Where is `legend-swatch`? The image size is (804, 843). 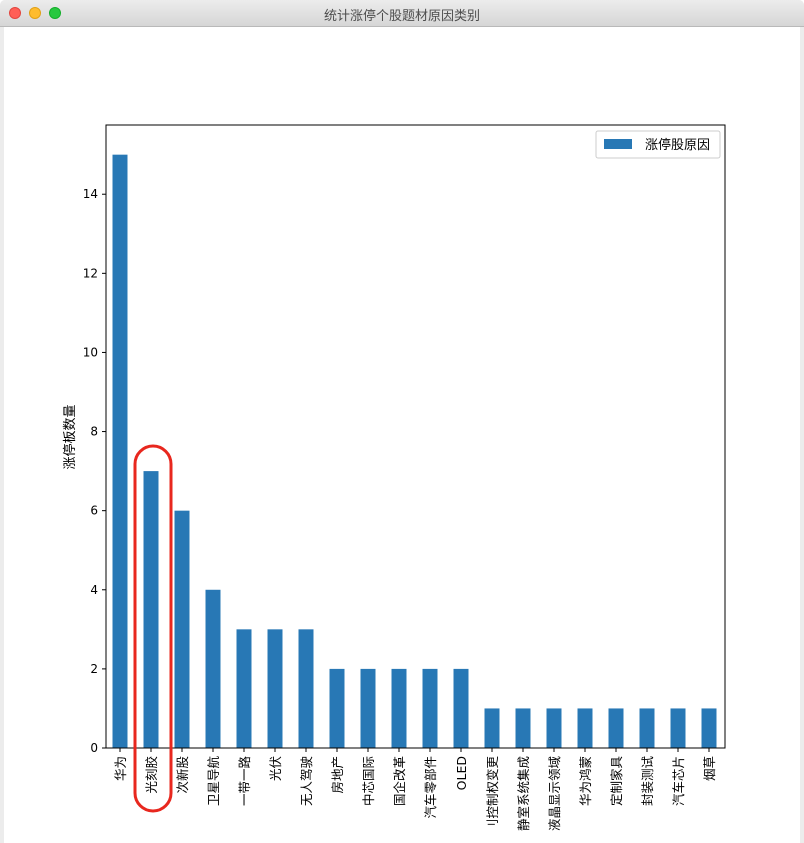
legend-swatch is located at coordinates (618, 144).